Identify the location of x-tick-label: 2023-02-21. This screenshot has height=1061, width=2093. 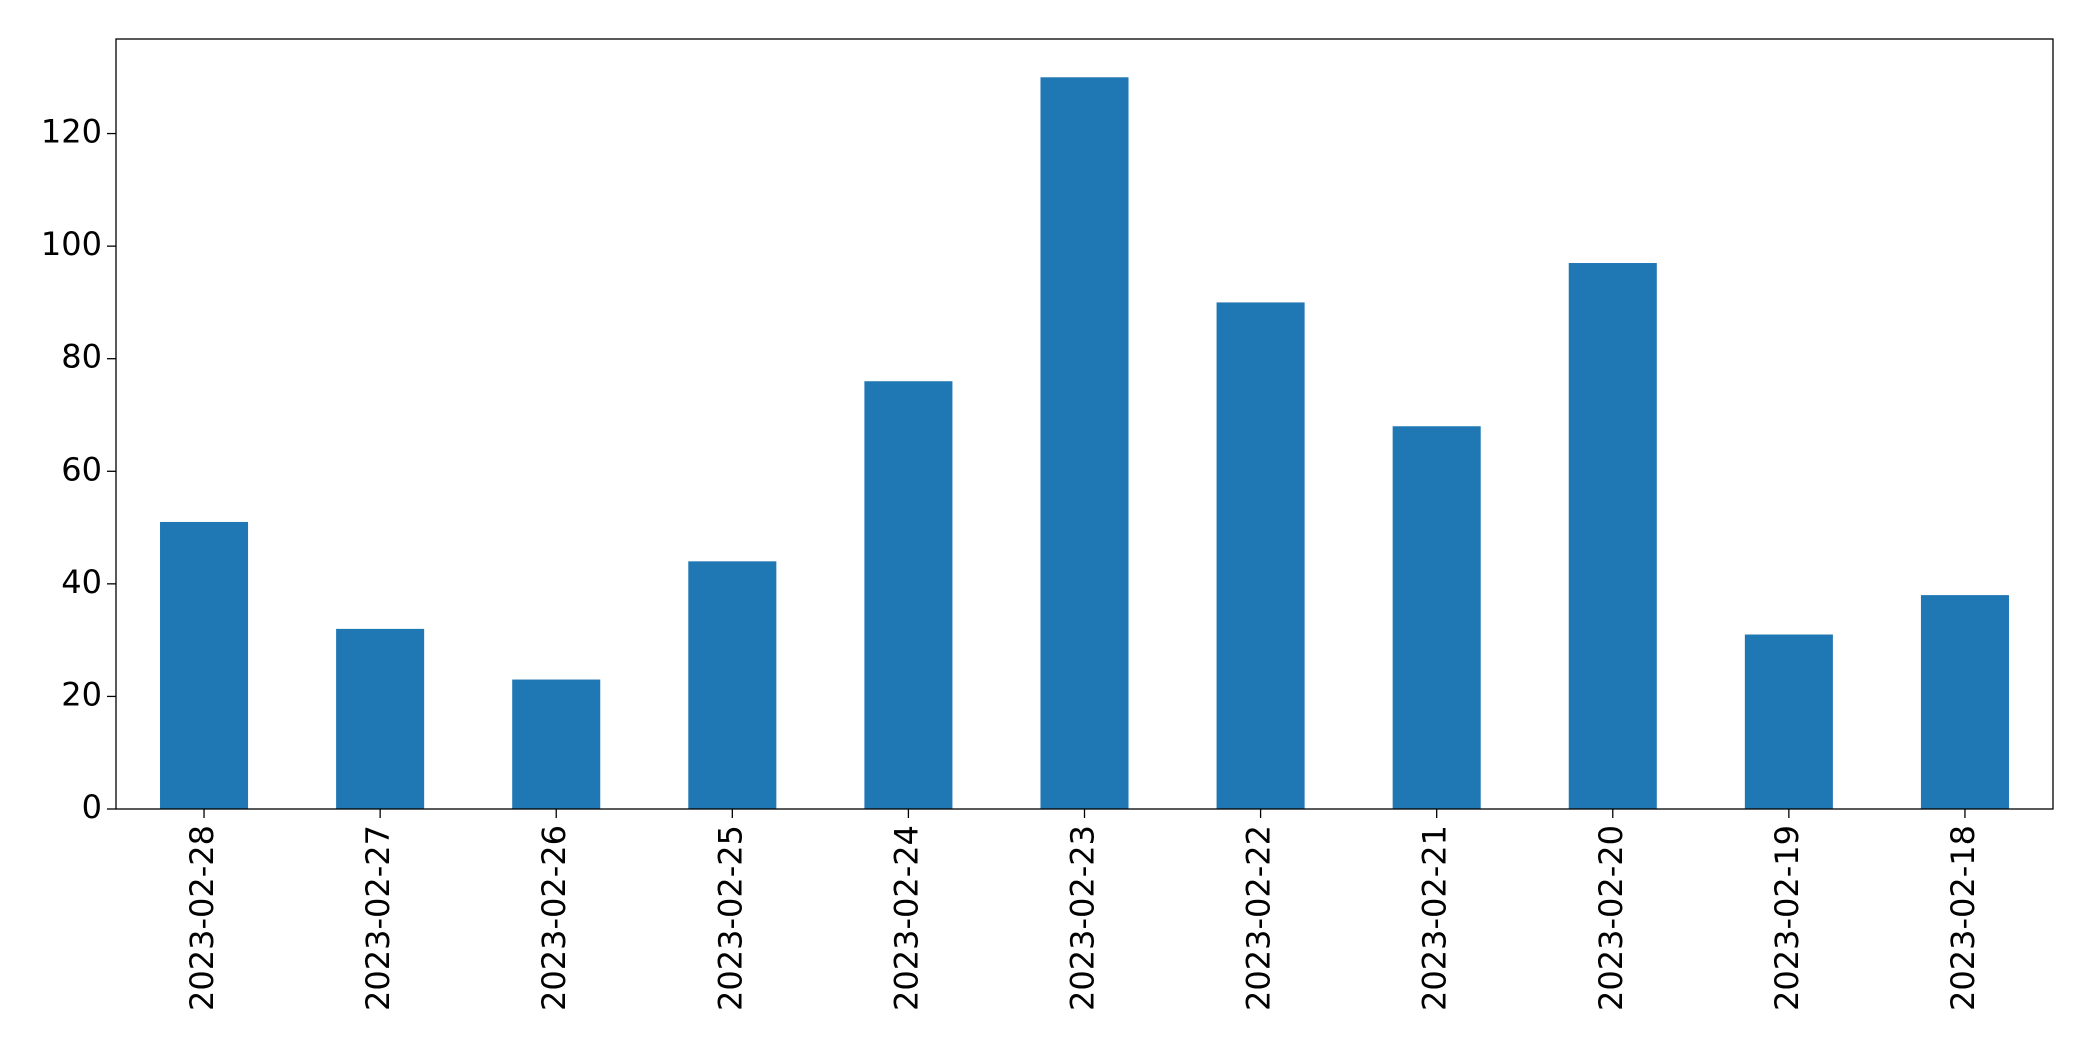
(1435, 918).